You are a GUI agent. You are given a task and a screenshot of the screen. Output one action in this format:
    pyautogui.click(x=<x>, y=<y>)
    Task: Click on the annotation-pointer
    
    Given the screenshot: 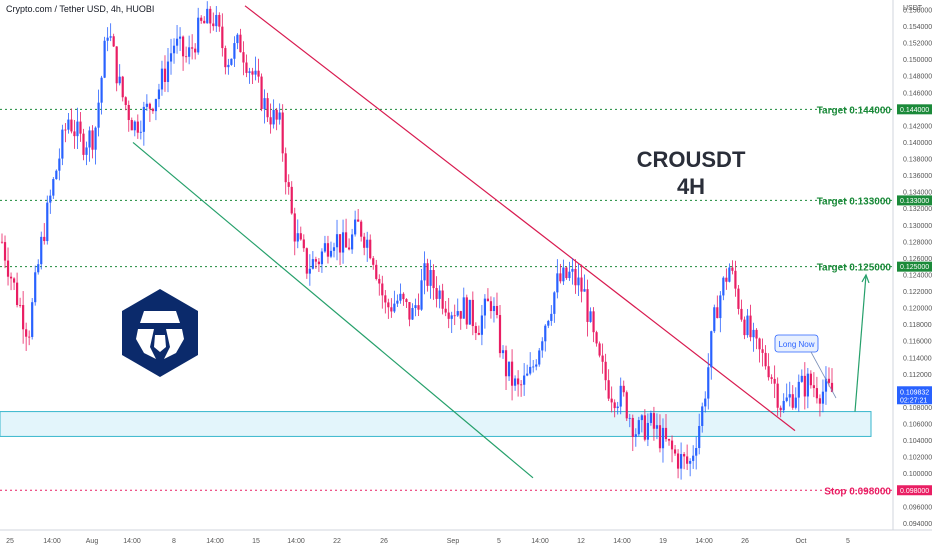 What is the action you would take?
    pyautogui.click(x=823, y=375)
    